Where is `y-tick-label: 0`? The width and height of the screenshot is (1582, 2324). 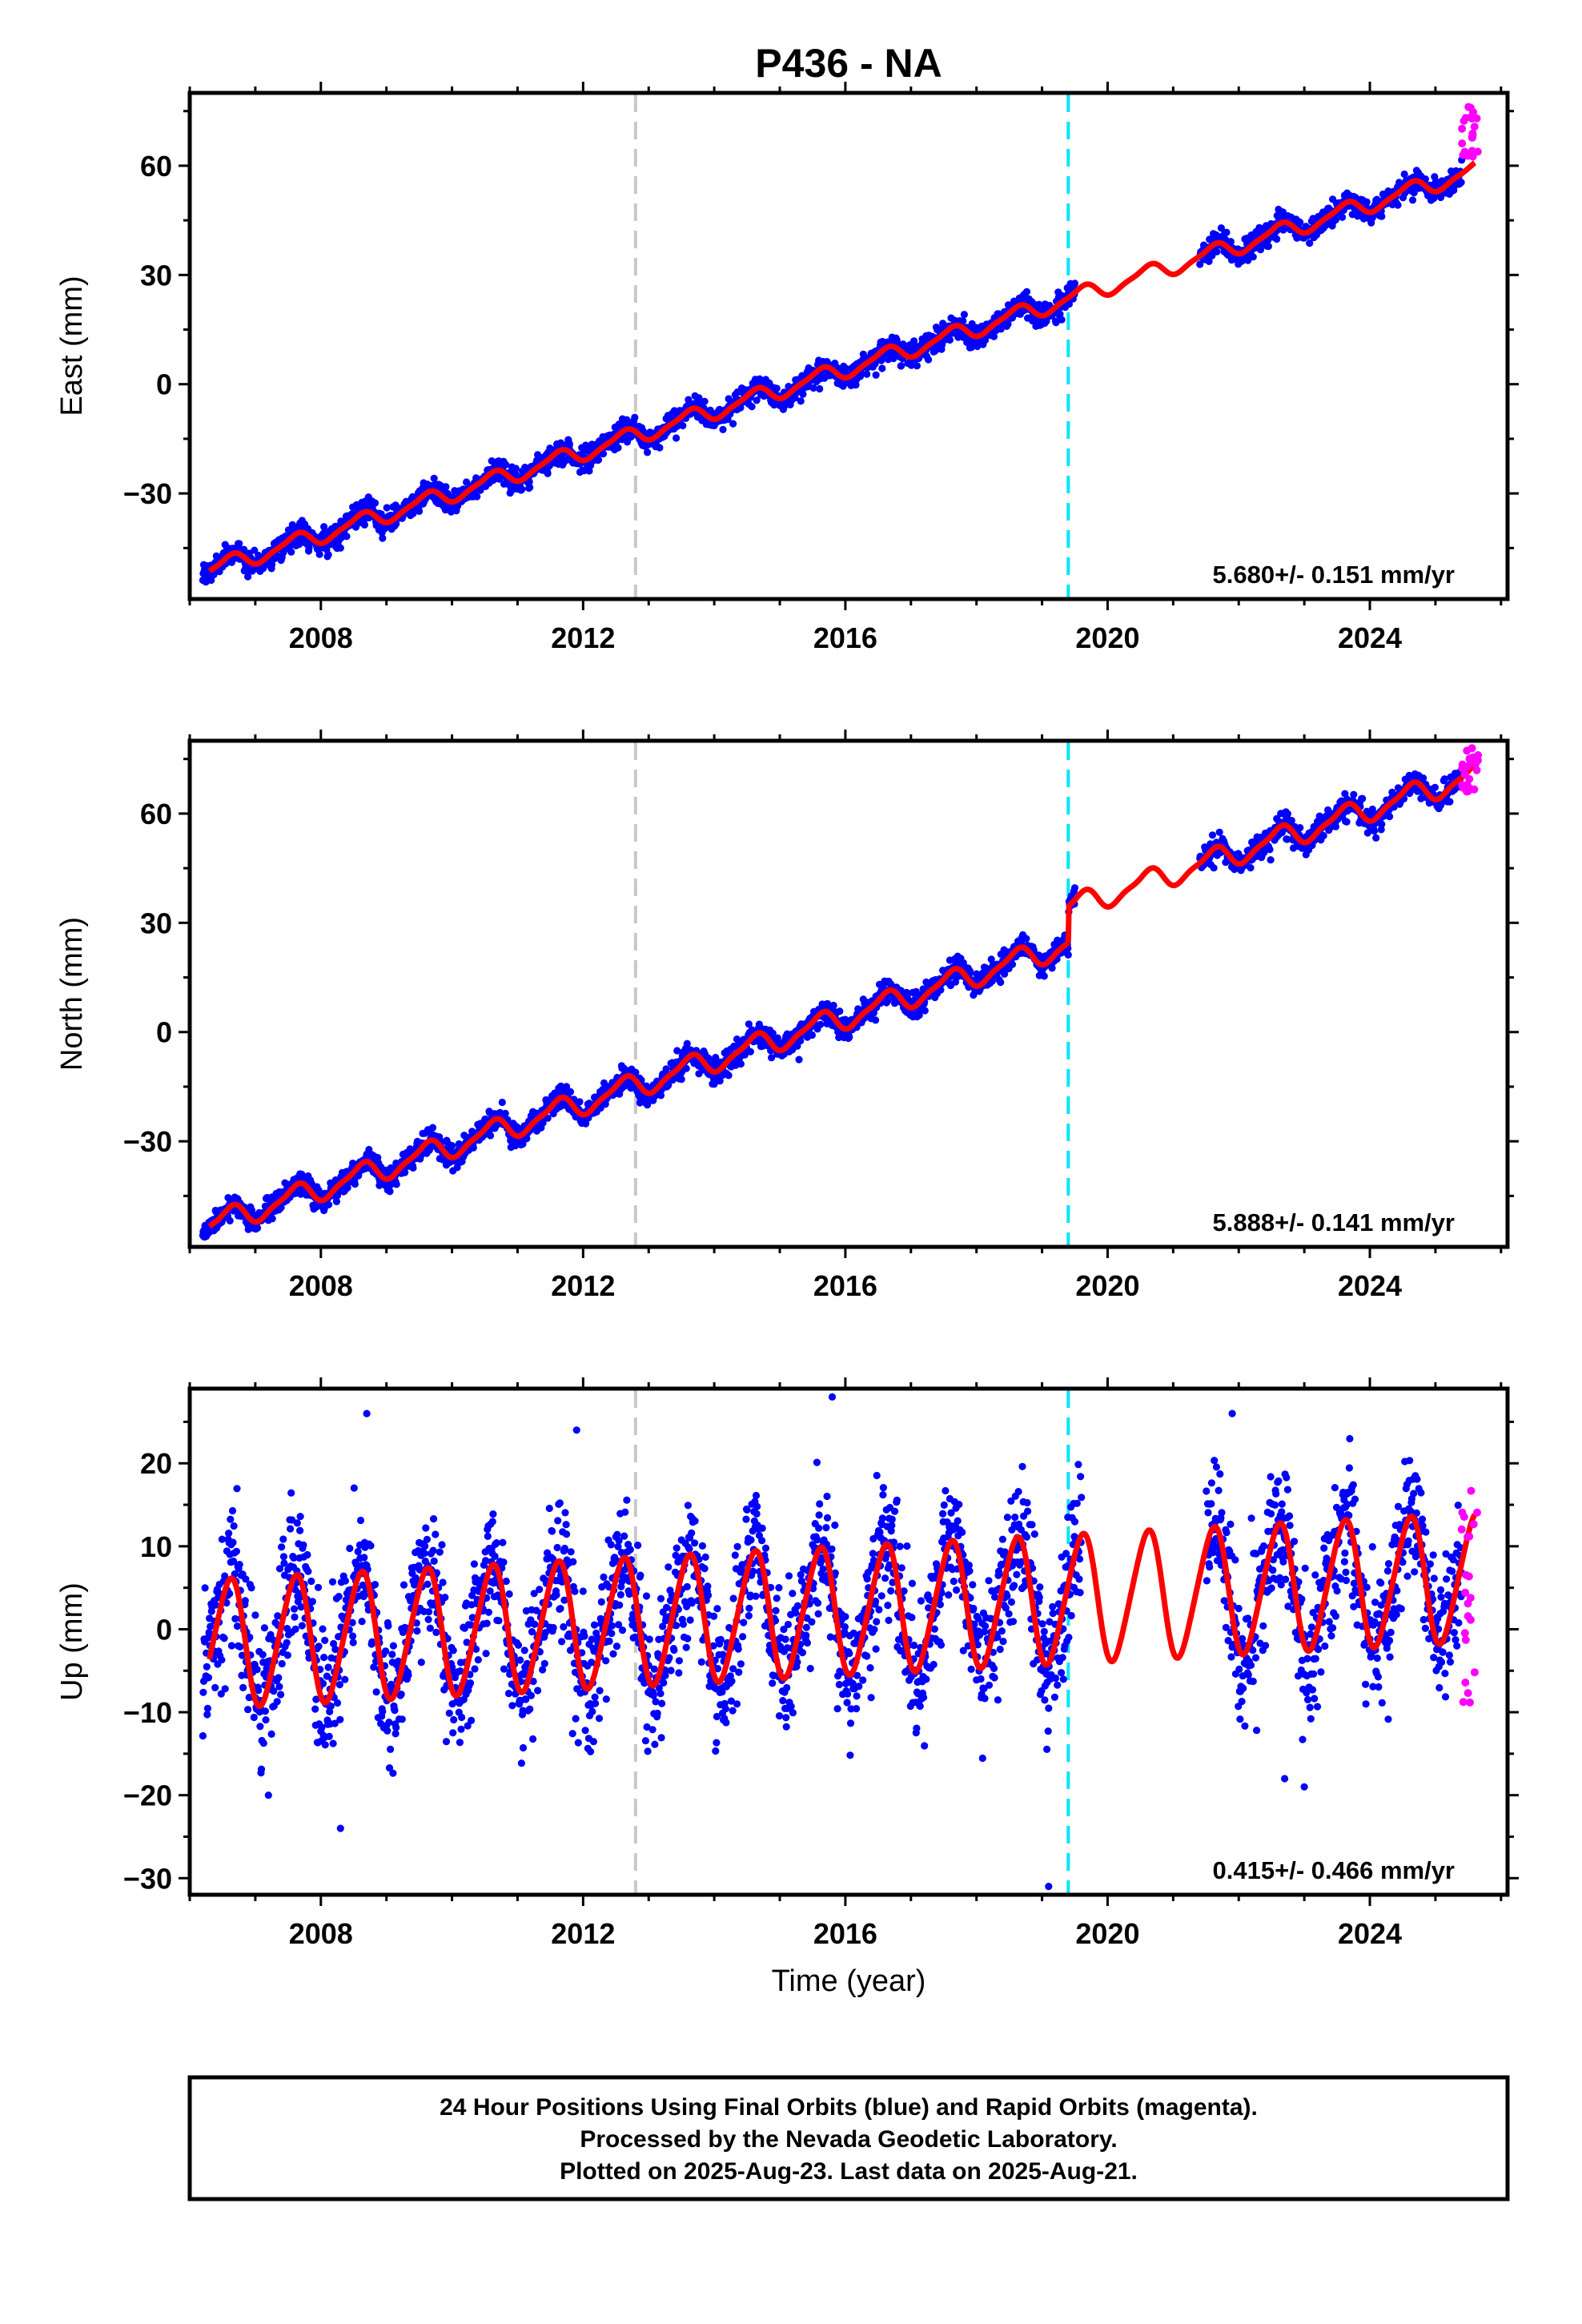
y-tick-label: 0 is located at coordinates (164, 384).